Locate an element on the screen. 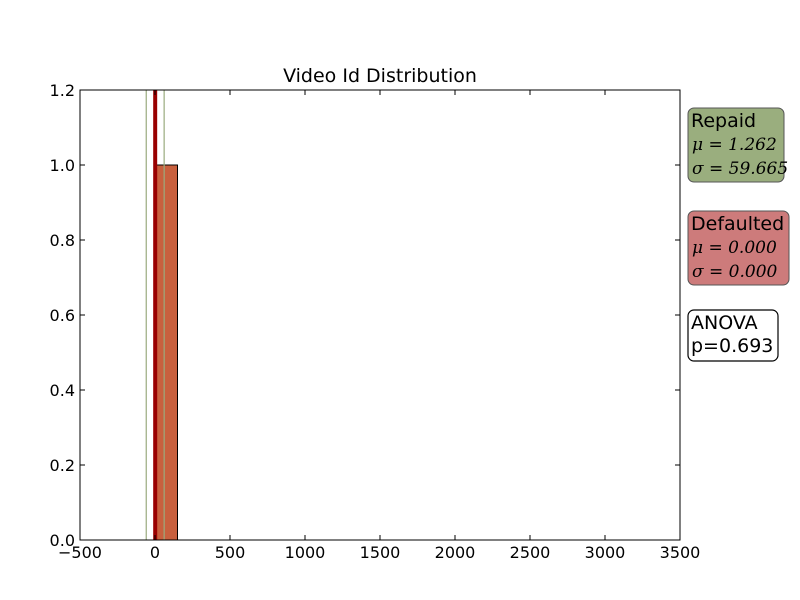  repaid-mean: μ = 1.262 is located at coordinates (734, 145).